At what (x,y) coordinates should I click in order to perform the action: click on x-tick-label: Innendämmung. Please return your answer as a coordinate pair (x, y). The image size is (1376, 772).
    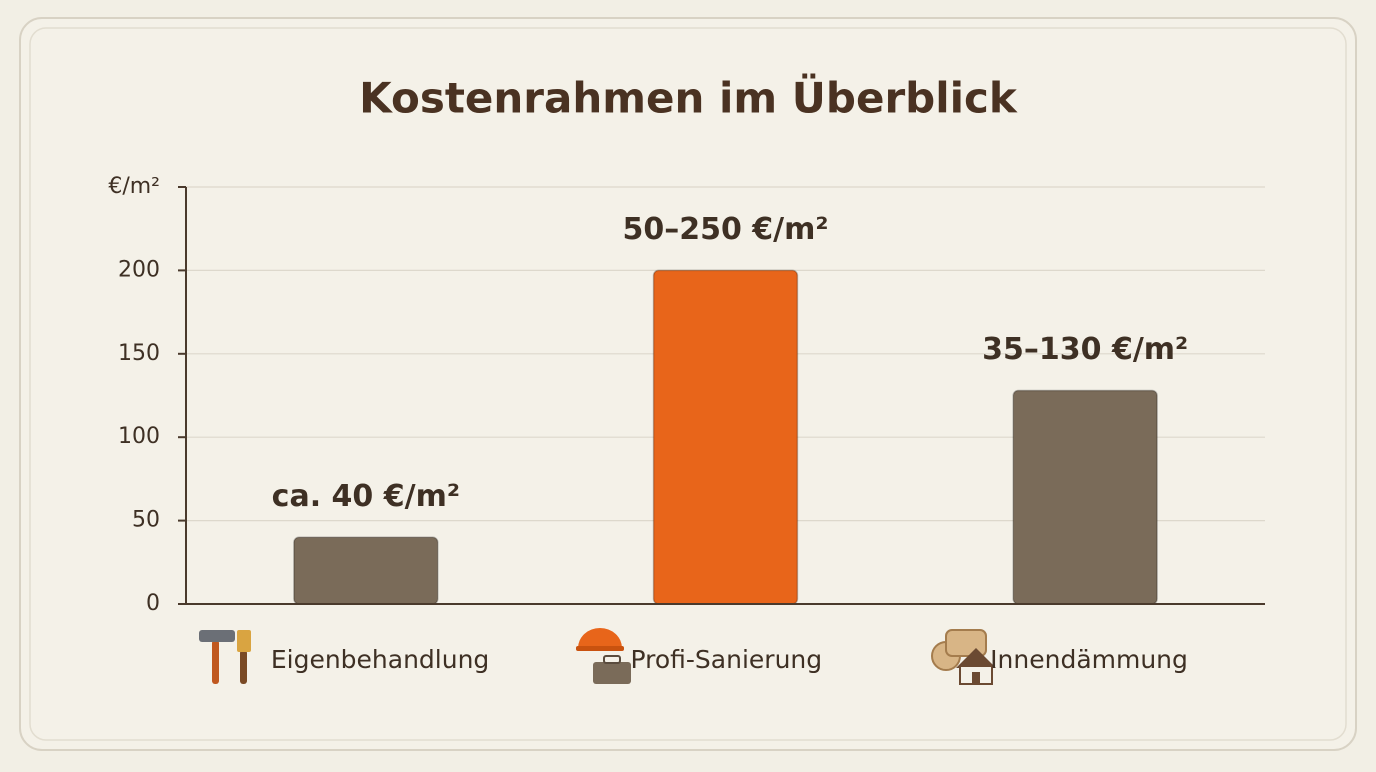
    Looking at the image, I should click on (1089, 659).